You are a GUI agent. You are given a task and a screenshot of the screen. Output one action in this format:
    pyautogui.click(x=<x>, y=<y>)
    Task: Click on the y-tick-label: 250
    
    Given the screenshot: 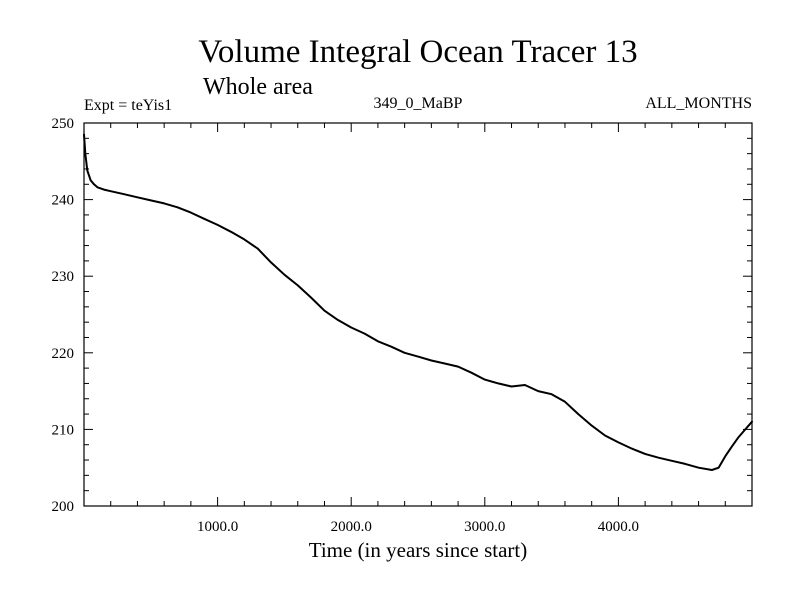 What is the action you would take?
    pyautogui.click(x=63, y=124)
    